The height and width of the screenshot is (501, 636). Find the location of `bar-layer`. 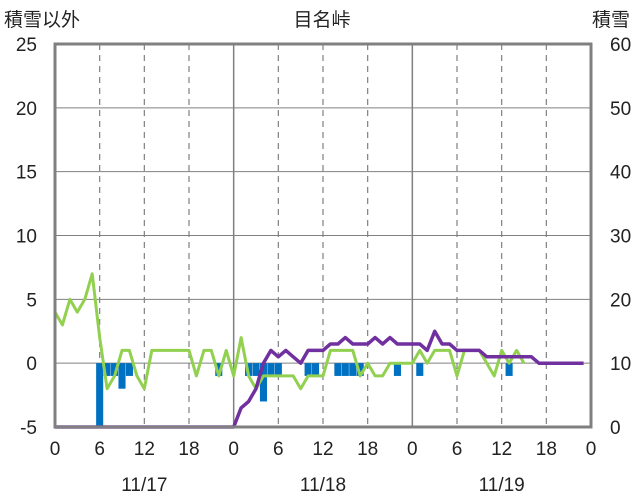

bar-layer is located at coordinates (304, 395).